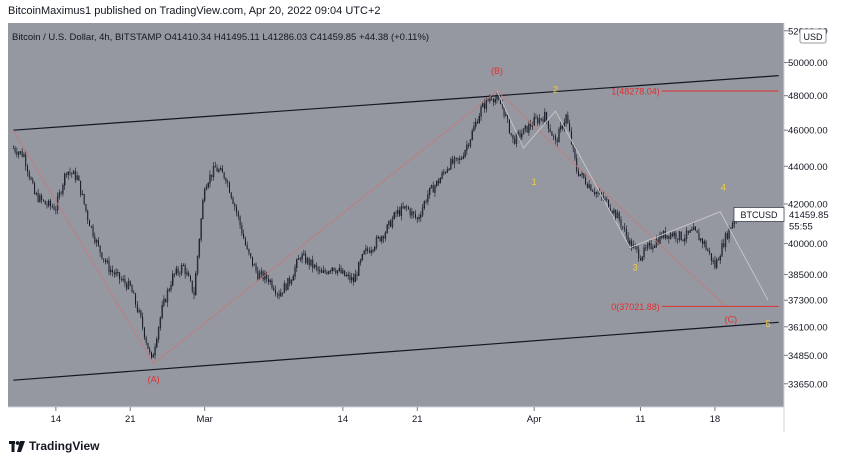 The height and width of the screenshot is (460, 850). What do you see at coordinates (154, 380) in the screenshot?
I see `wave-label: (A)` at bounding box center [154, 380].